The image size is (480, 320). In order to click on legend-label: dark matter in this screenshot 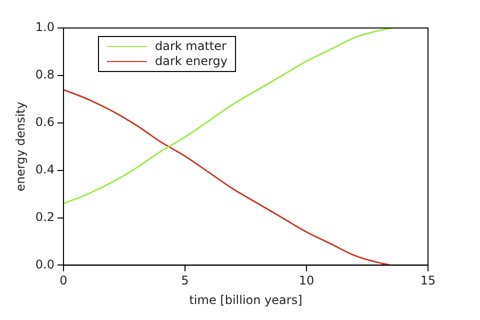, I will do `click(190, 46)`.